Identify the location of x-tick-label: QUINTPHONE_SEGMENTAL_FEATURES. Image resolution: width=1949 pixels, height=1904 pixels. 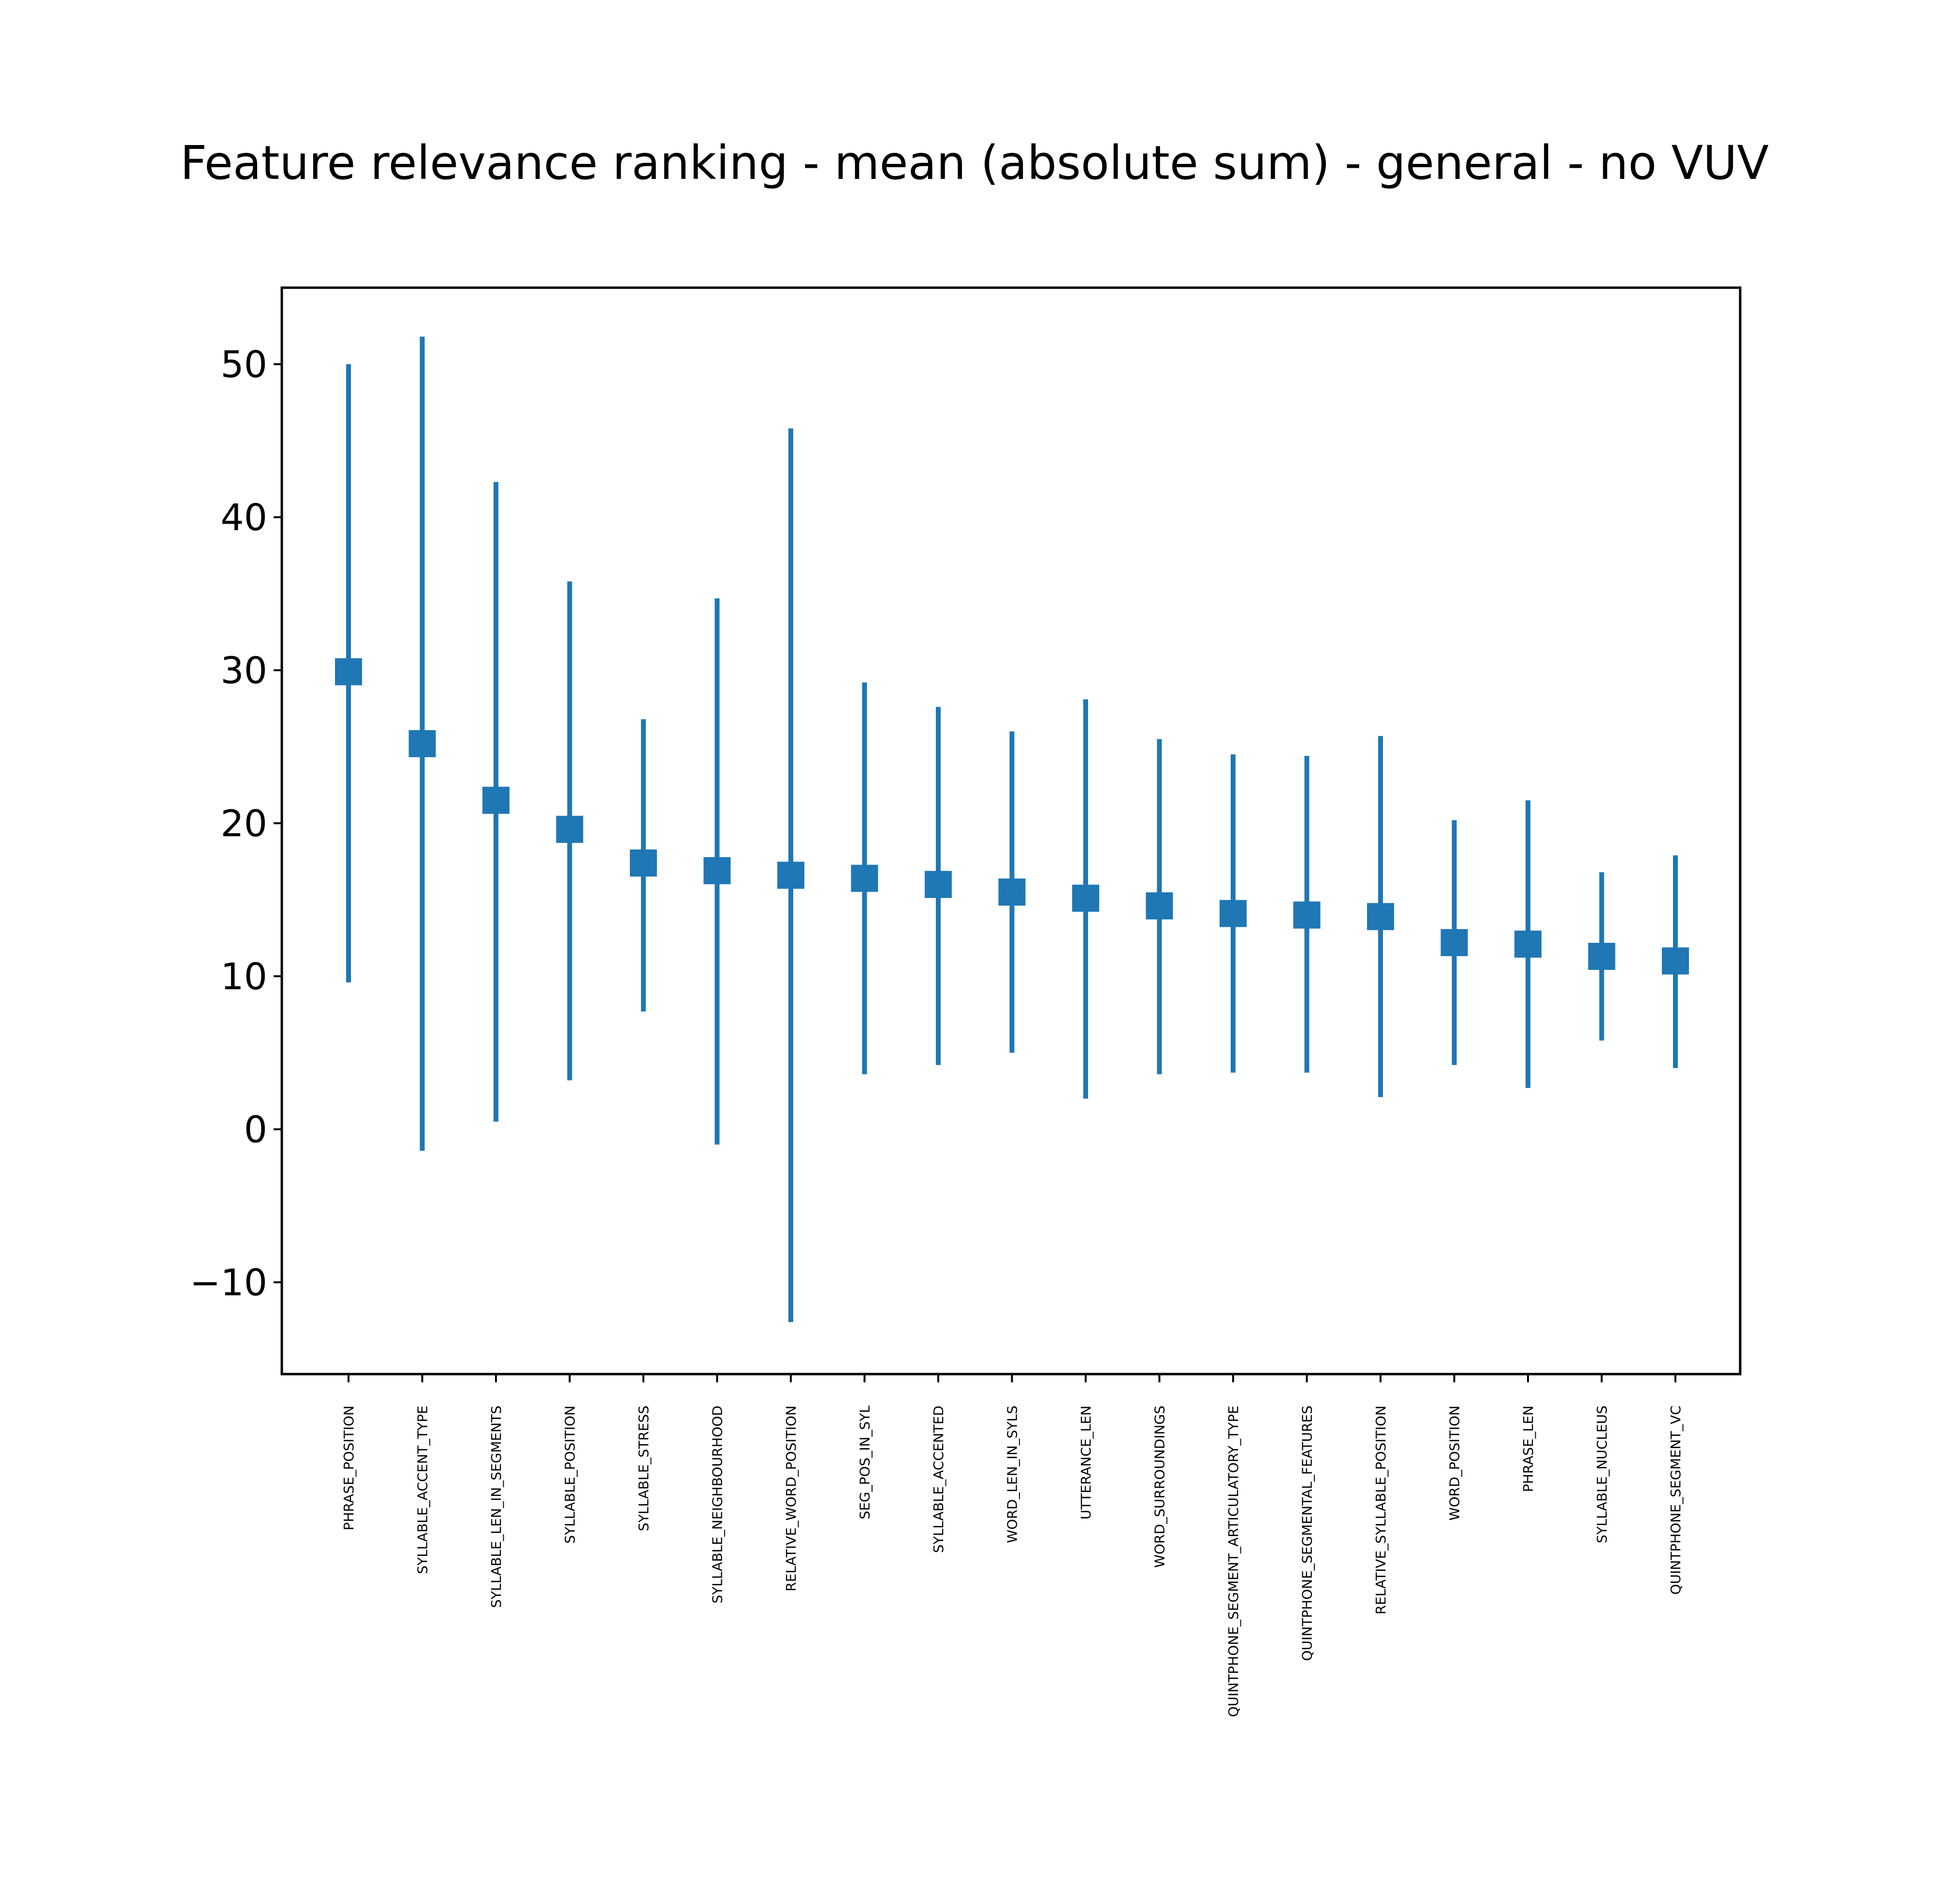
(1307, 1534).